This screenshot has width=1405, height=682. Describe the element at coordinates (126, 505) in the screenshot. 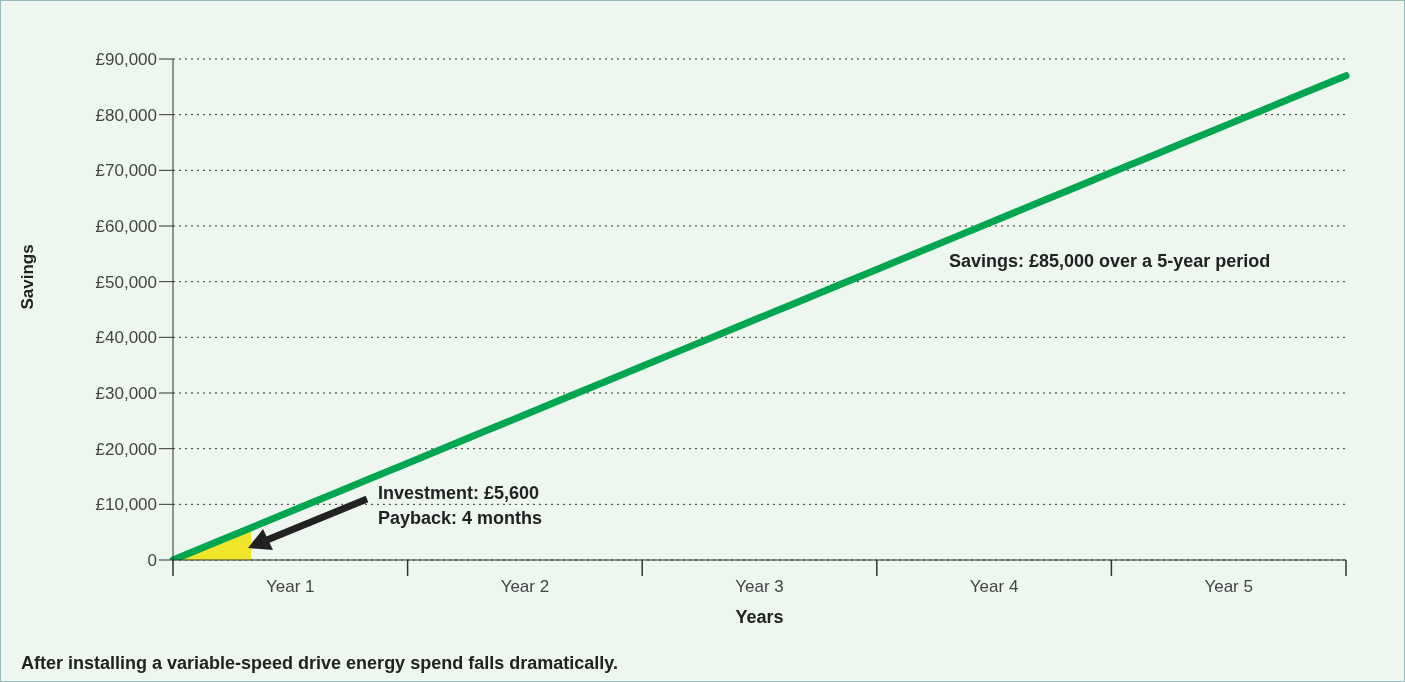

I see `y-tick-label: £10,000` at that location.